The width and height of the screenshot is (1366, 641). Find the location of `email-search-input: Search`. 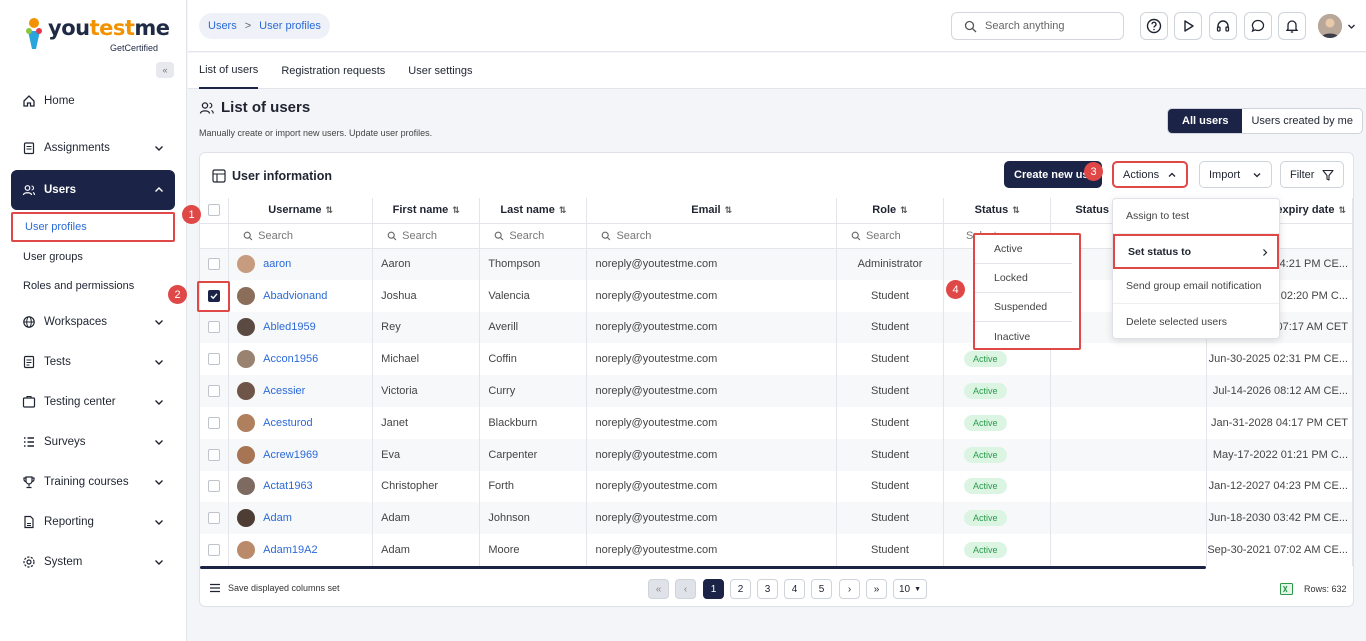

email-search-input: Search is located at coordinates (711, 236).